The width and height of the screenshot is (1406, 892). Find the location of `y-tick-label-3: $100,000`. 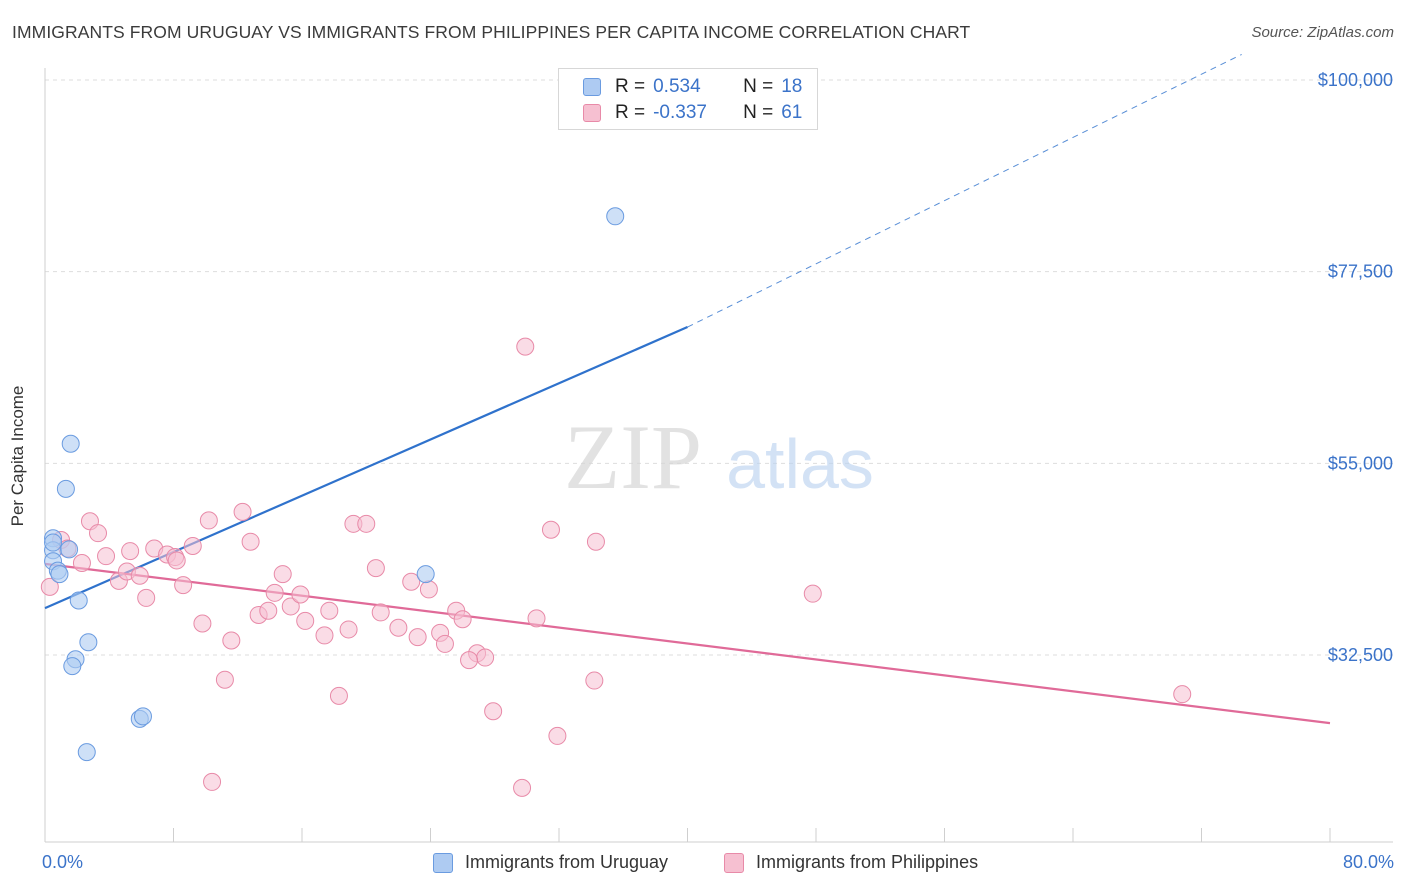

y-tick-label-3: $100,000 is located at coordinates (1355, 80).